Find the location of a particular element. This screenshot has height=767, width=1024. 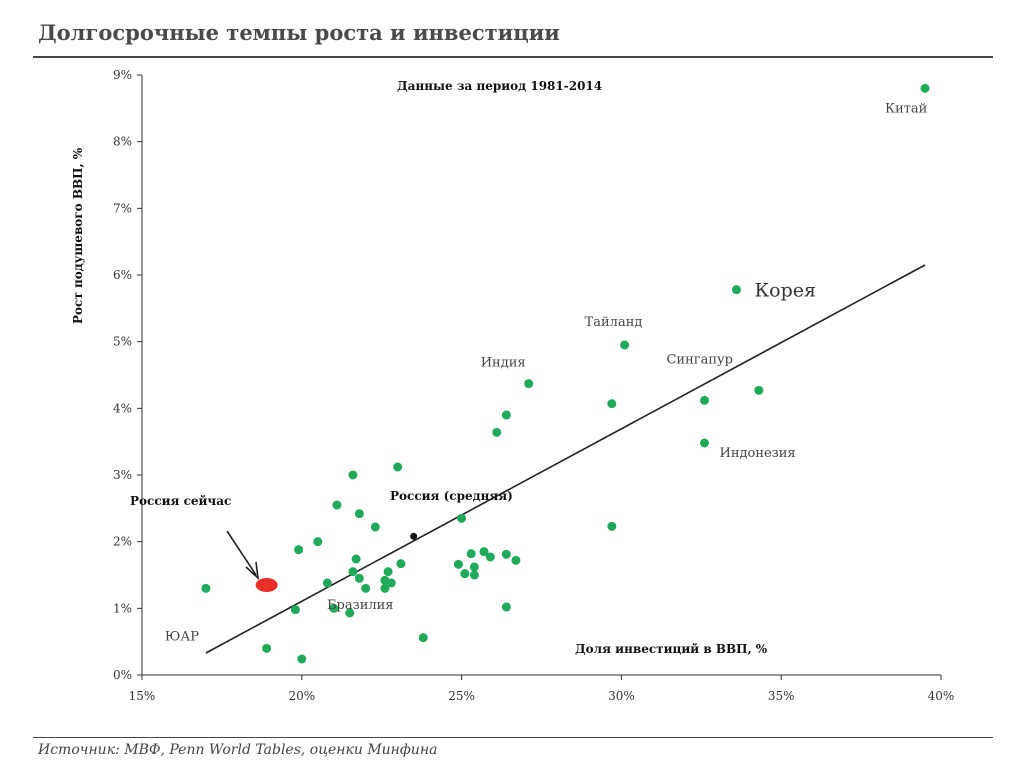

point-label: Тайланд is located at coordinates (614, 322).